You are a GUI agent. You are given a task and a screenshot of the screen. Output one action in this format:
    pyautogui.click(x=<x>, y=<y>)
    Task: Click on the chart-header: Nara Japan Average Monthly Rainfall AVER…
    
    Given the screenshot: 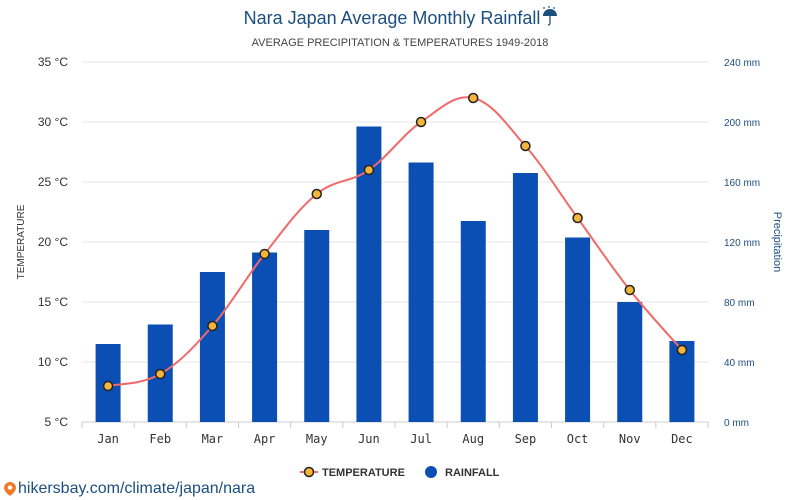 What is the action you would take?
    pyautogui.click(x=400, y=27)
    